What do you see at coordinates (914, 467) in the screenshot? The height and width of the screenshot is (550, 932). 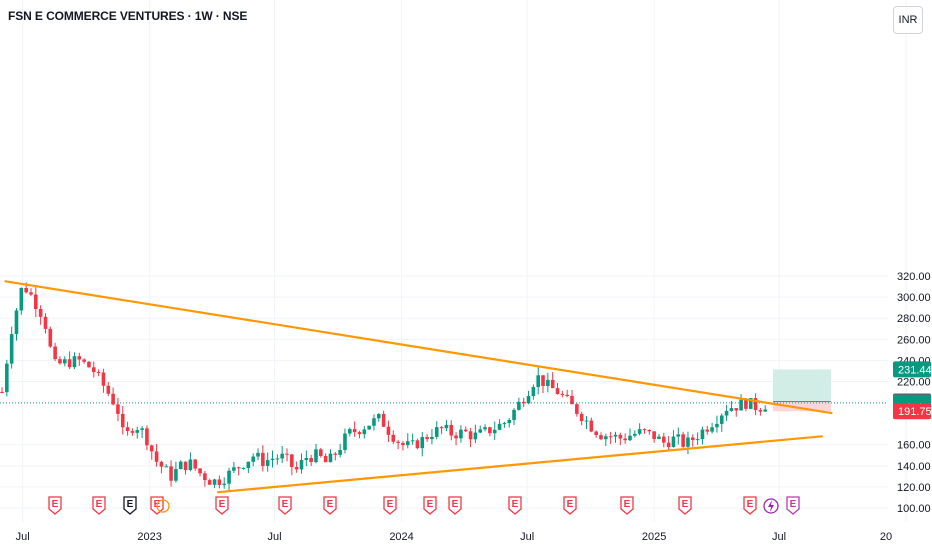 I see `y-tick-label: 140.00` at bounding box center [914, 467].